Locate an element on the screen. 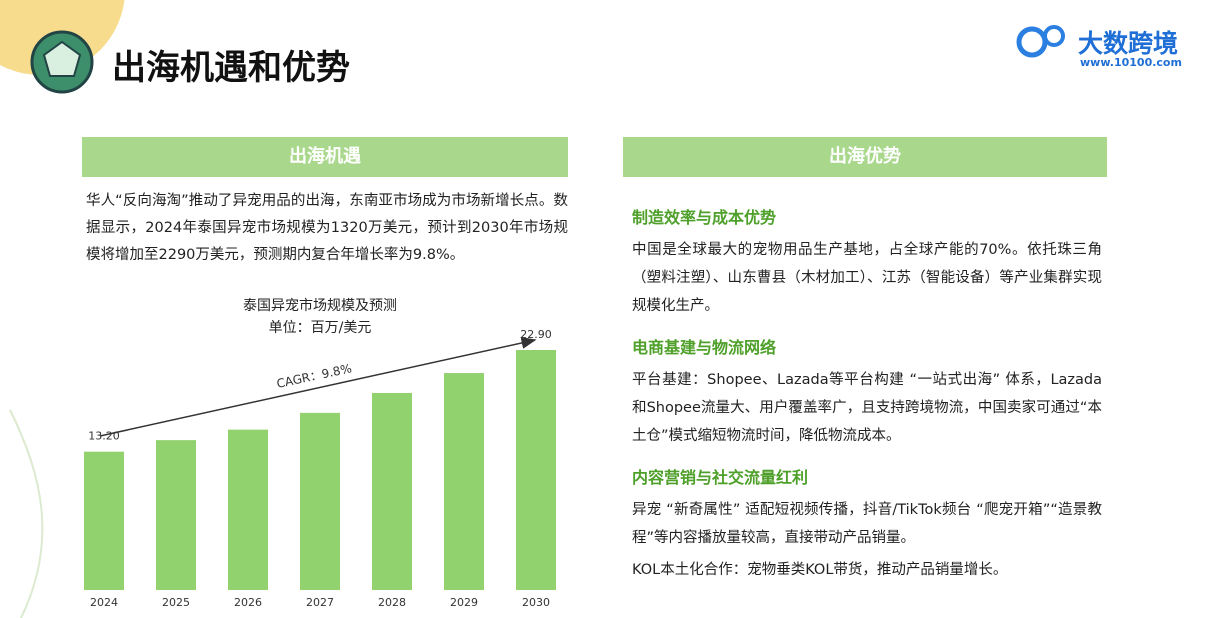 Image resolution: width=1210 pixels, height=618 pixels. decoration is located at coordinates (62, 47).